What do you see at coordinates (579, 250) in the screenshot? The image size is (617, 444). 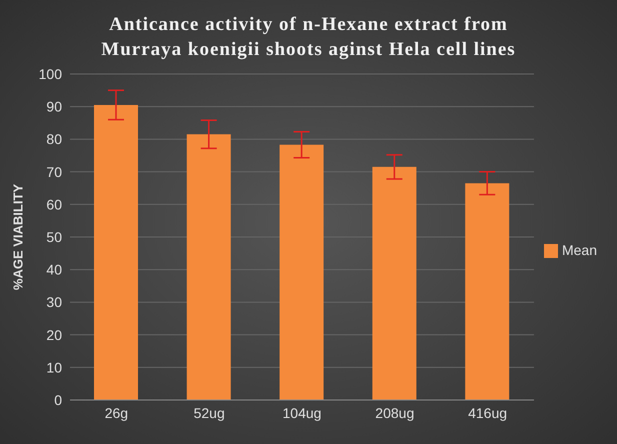 I see `legend-label: Mean` at bounding box center [579, 250].